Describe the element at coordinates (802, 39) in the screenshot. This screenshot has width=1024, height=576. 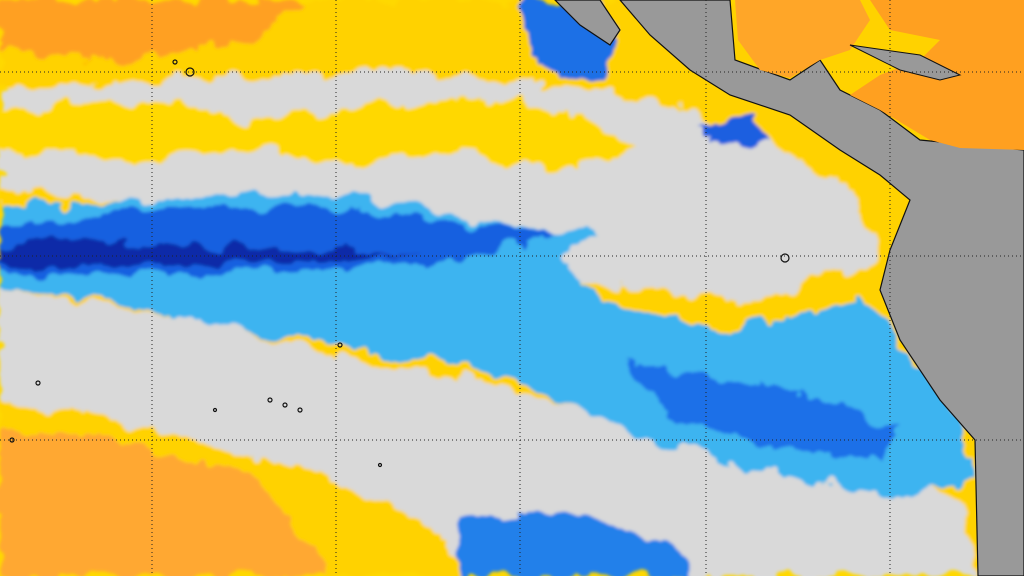
I see `gulf-of-mexico` at that location.